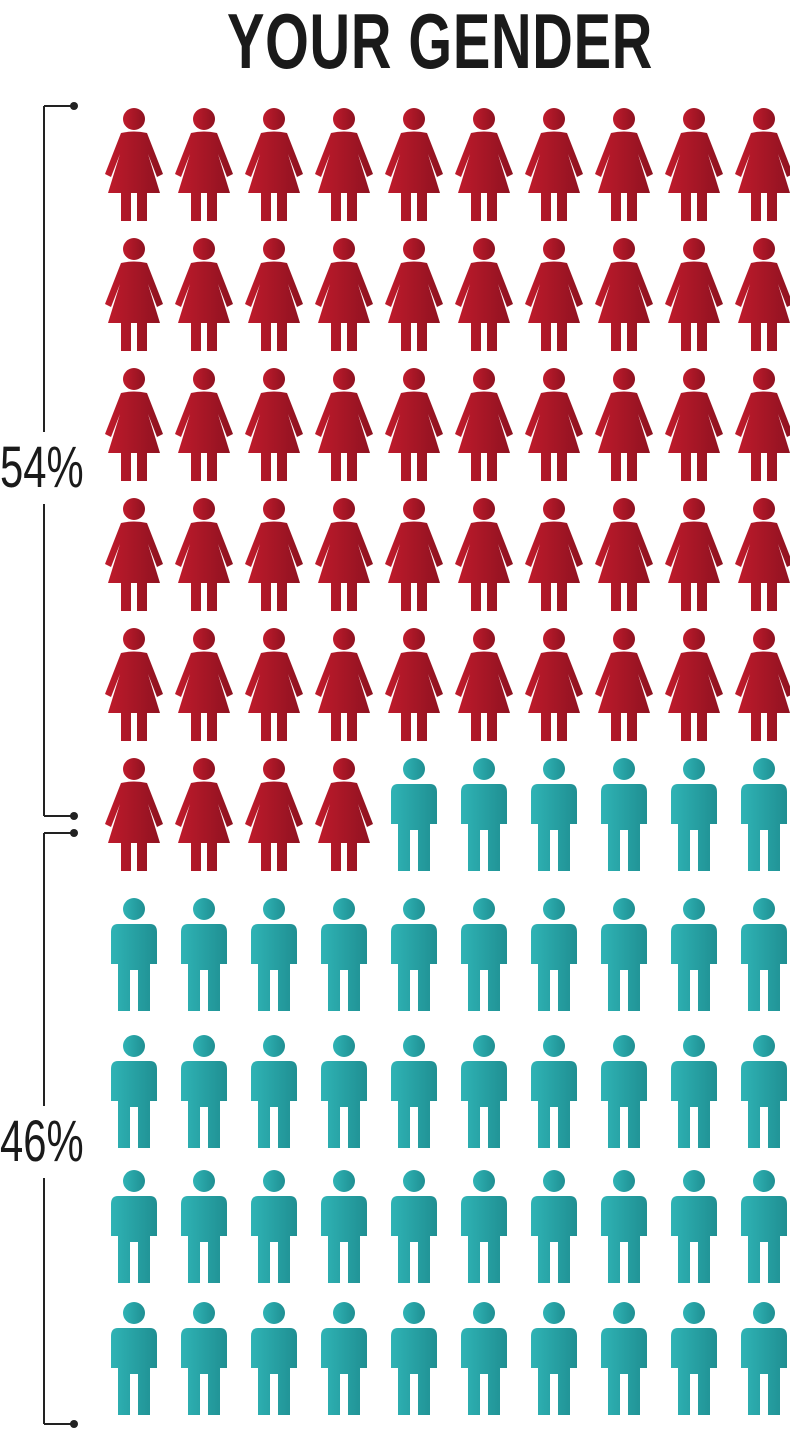 This screenshot has height=1431, width=790. What do you see at coordinates (440, 42) in the screenshot?
I see `chart-title: YOUR GENDER` at bounding box center [440, 42].